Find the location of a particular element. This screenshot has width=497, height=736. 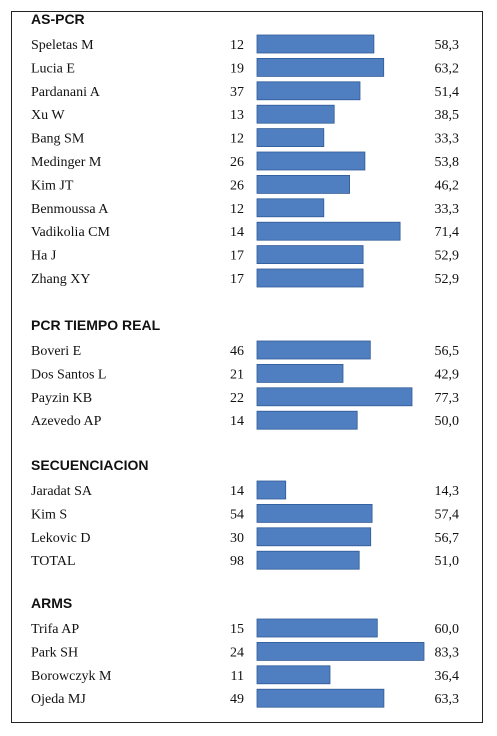

bar-value-label: 56,7 is located at coordinates (447, 538).